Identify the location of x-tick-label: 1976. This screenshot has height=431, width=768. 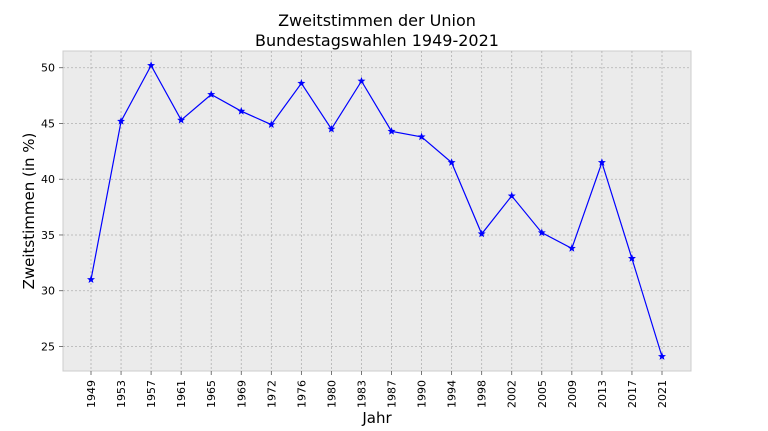
(301, 394).